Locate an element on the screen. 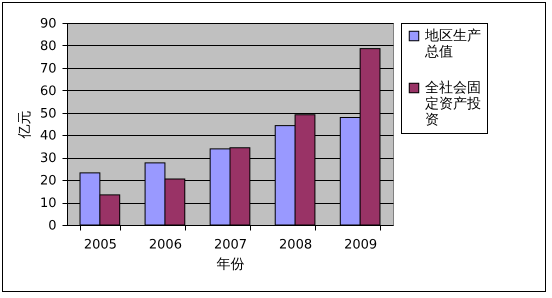 This screenshot has height=298, width=552. y-tick-label: 40 is located at coordinates (48, 136).